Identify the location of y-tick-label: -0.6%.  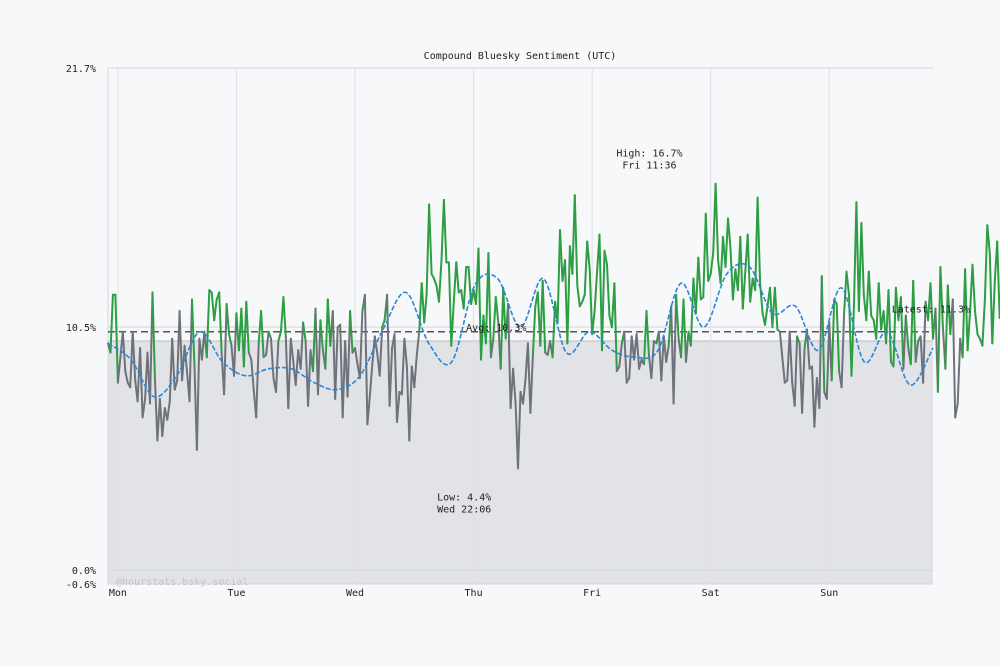
(81, 585).